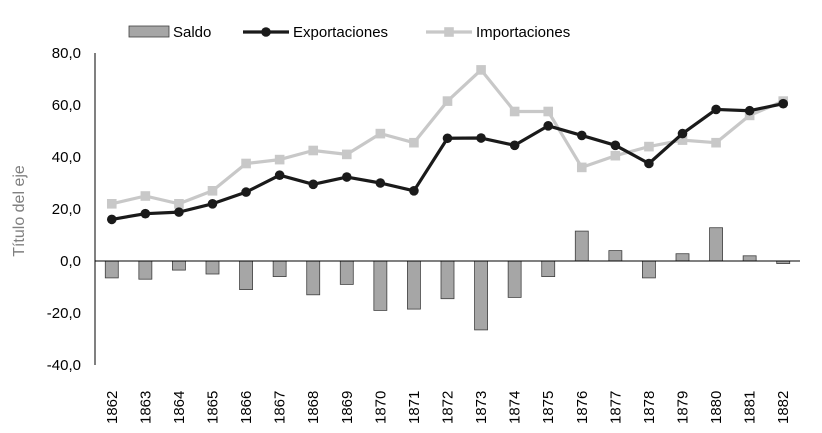 The image size is (822, 433). Describe the element at coordinates (380, 407) in the screenshot. I see `x-tick-label: 1870` at that location.